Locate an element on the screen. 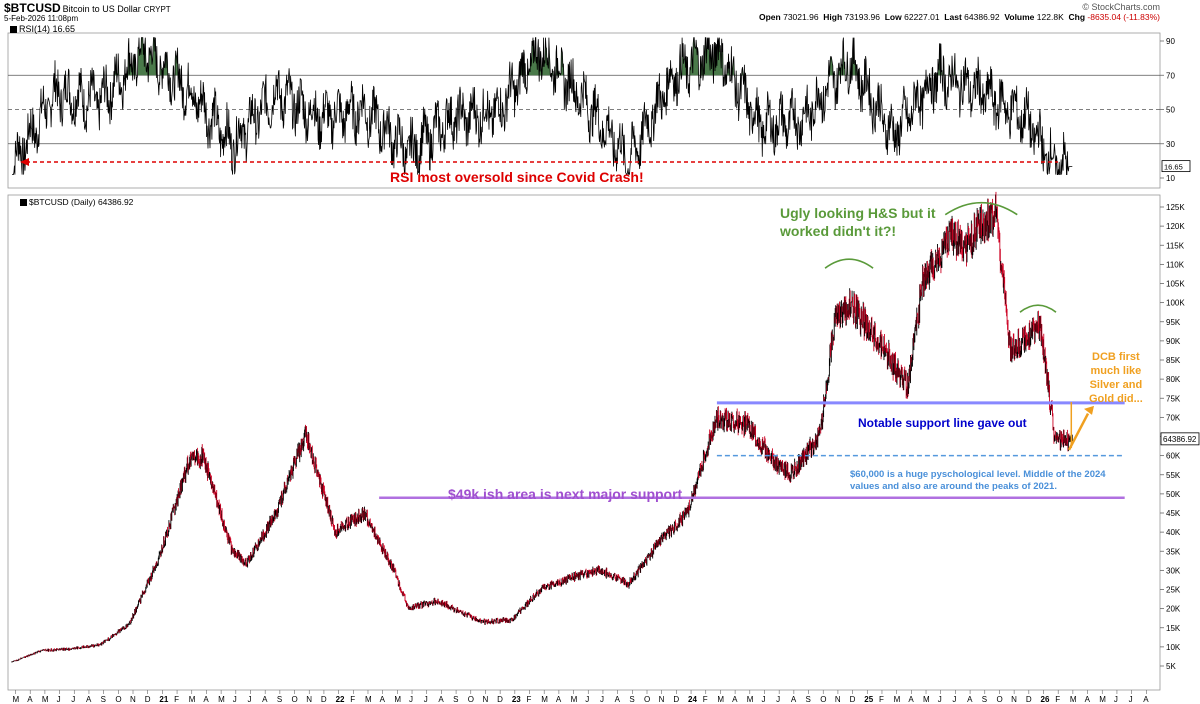  price-y-tick-label: 15K is located at coordinates (1173, 628).